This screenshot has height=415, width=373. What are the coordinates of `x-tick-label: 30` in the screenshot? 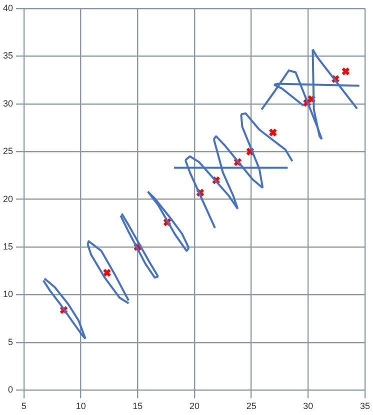 It's located at (308, 406).